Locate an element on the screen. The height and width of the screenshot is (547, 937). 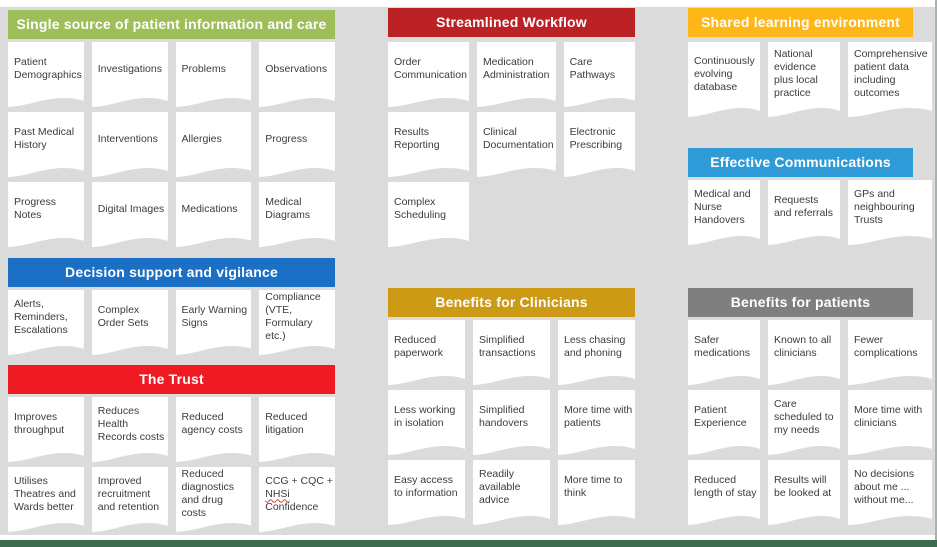
note-card-label: Interventions is located at coordinates (127, 138).